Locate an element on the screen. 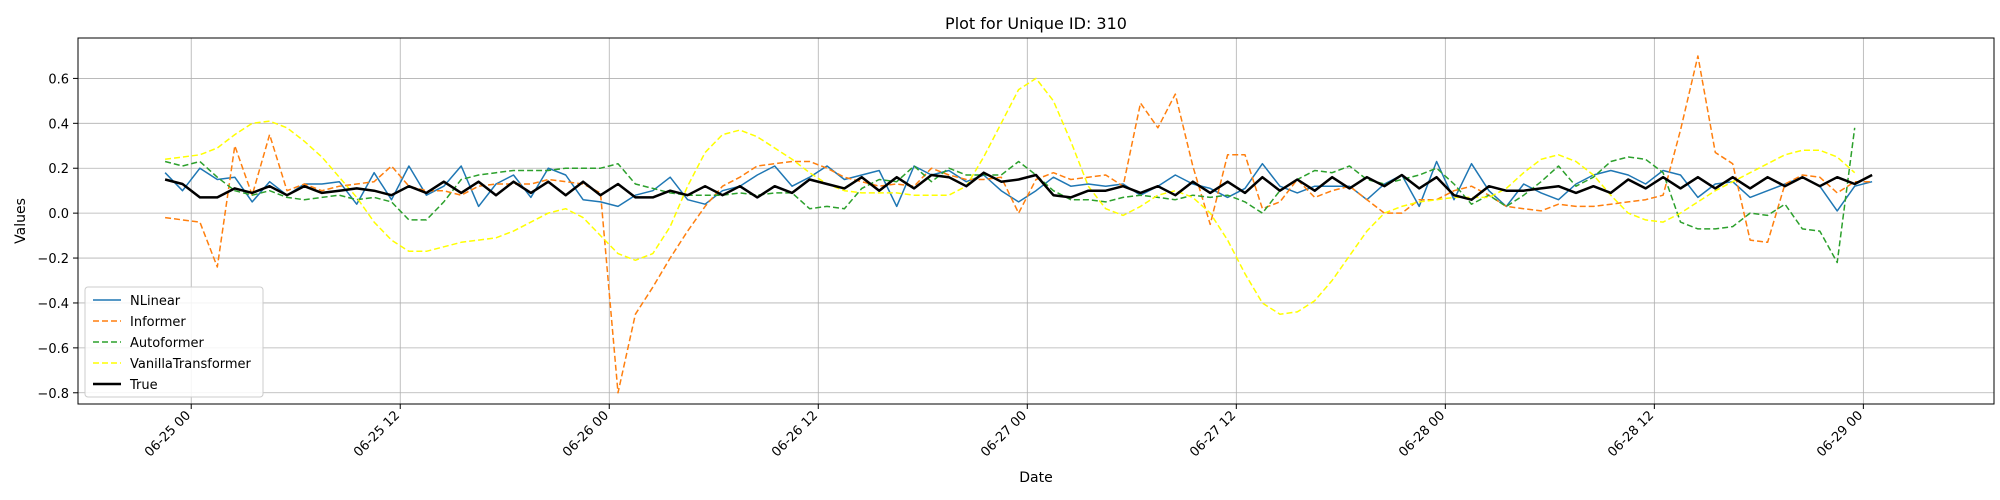 The height and width of the screenshot is (500, 2000). y-tick-label: −0.4 is located at coordinates (53, 304).